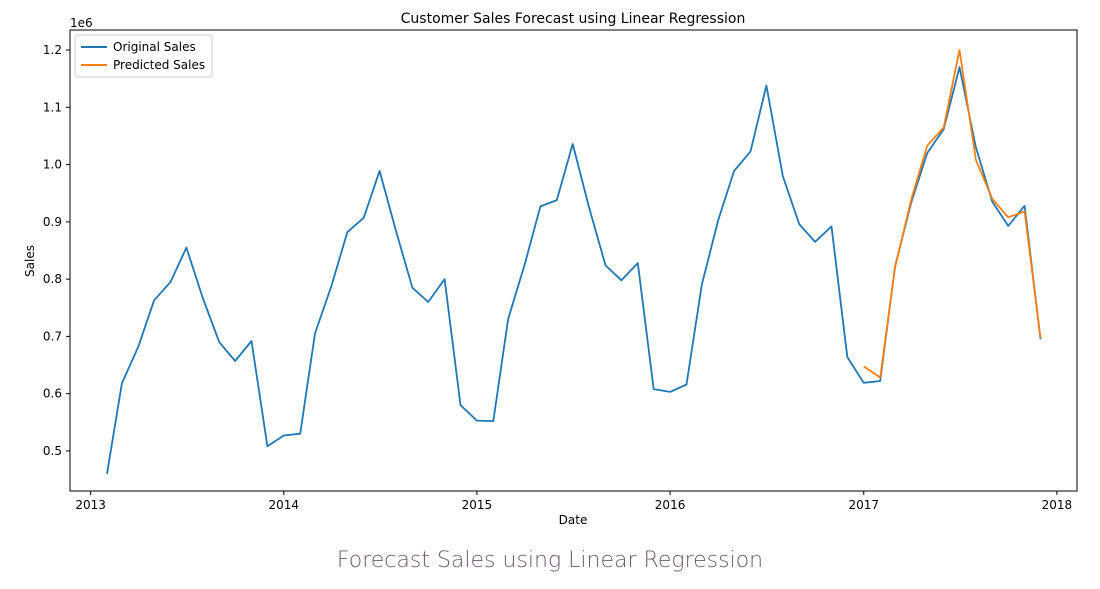 The image size is (1100, 589). I want to click on y-tick-label: 0.7, so click(52, 336).